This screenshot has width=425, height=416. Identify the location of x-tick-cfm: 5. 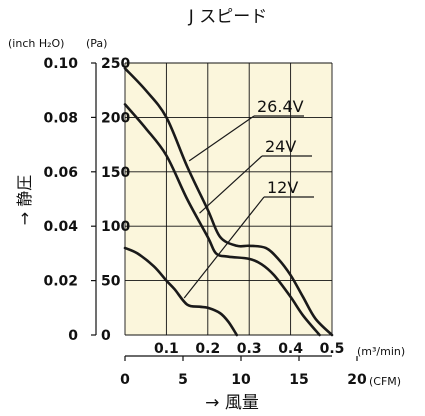
(183, 380).